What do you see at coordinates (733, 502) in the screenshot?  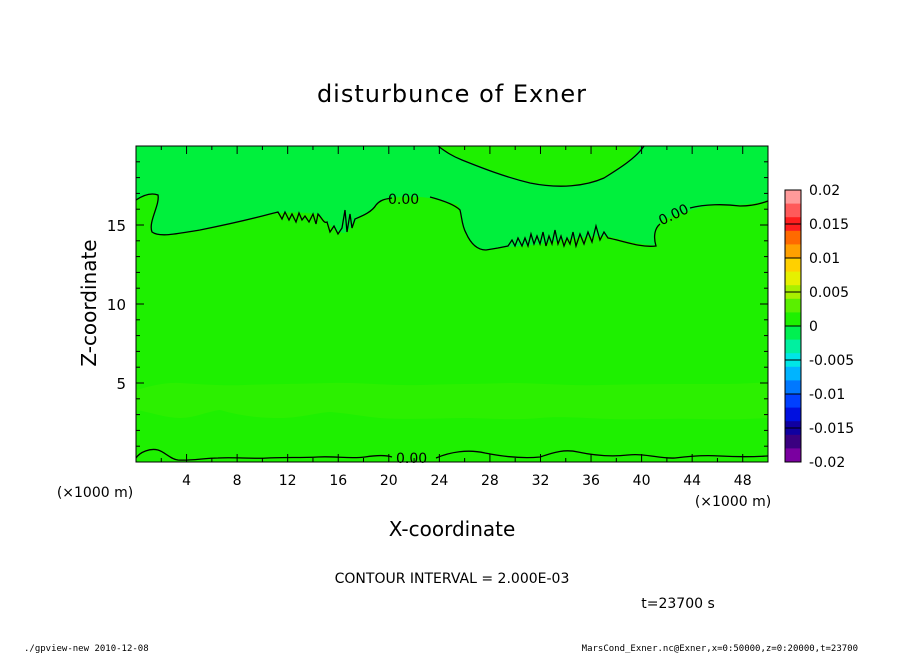 I see `x-unit-label: (×1000 m)` at bounding box center [733, 502].